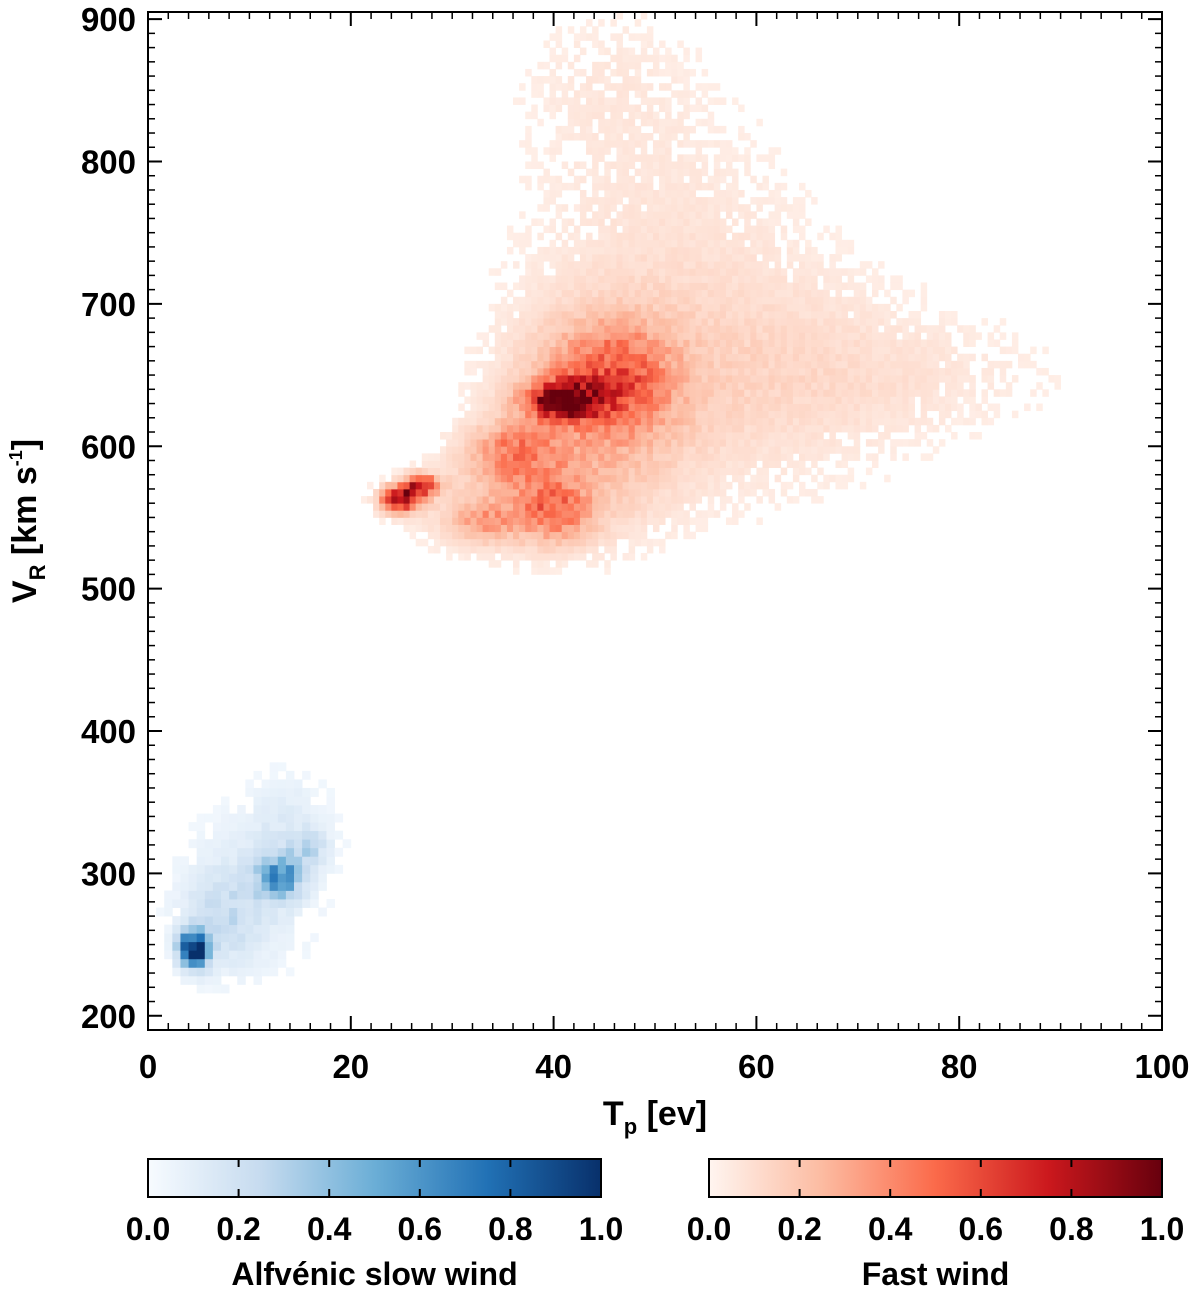 Image resolution: width=1200 pixels, height=1299 pixels. I want to click on colorbar-tick-label: 0.4, so click(890, 1229).